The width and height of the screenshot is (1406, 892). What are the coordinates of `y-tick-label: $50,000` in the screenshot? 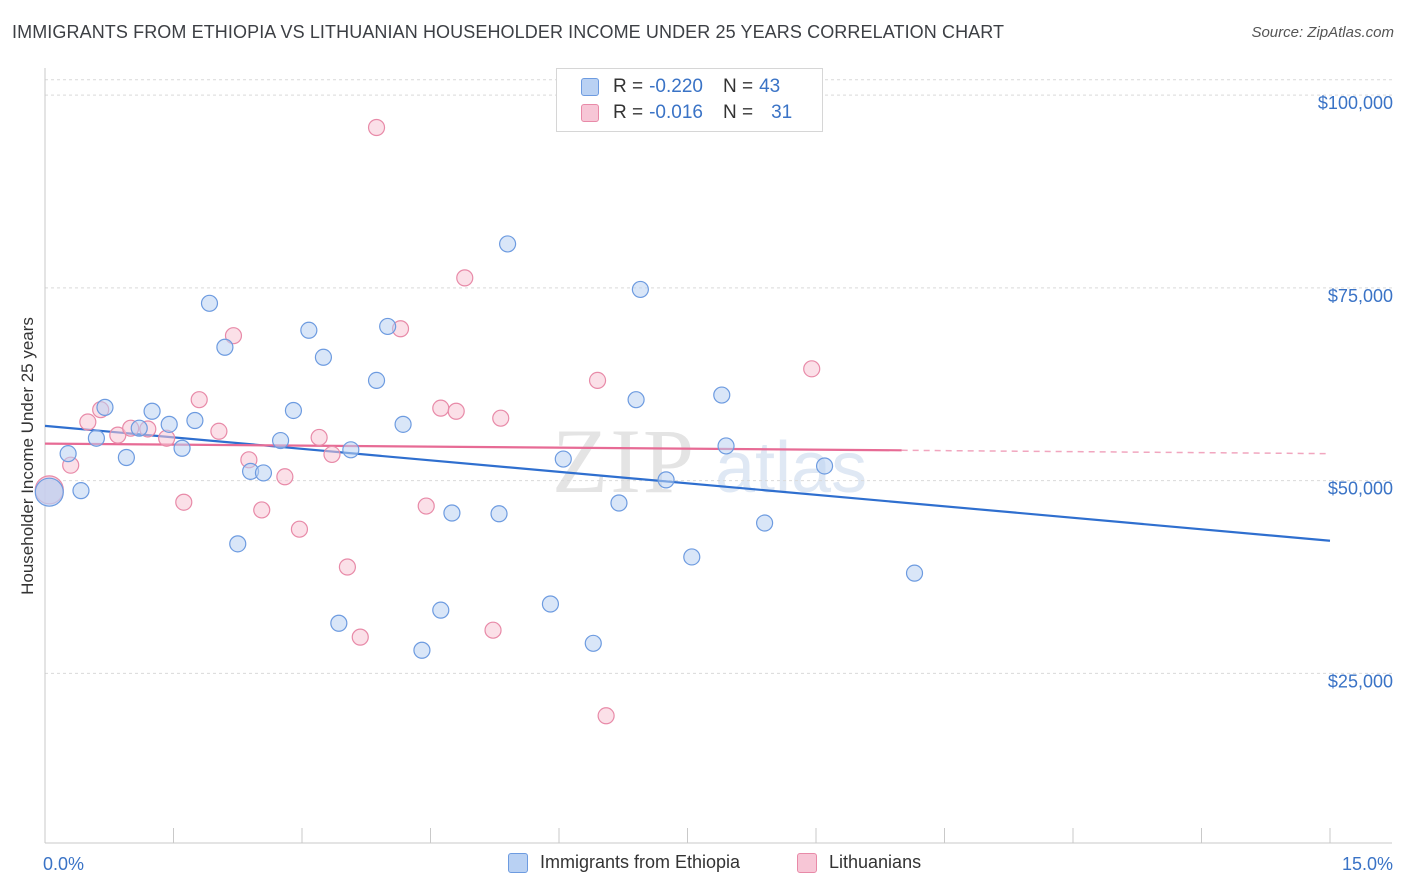 It's located at (1360, 489).